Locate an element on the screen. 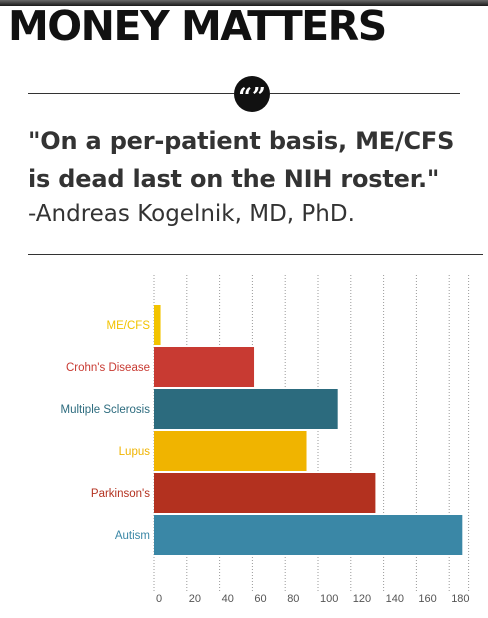  divider-bottom is located at coordinates (255, 254).